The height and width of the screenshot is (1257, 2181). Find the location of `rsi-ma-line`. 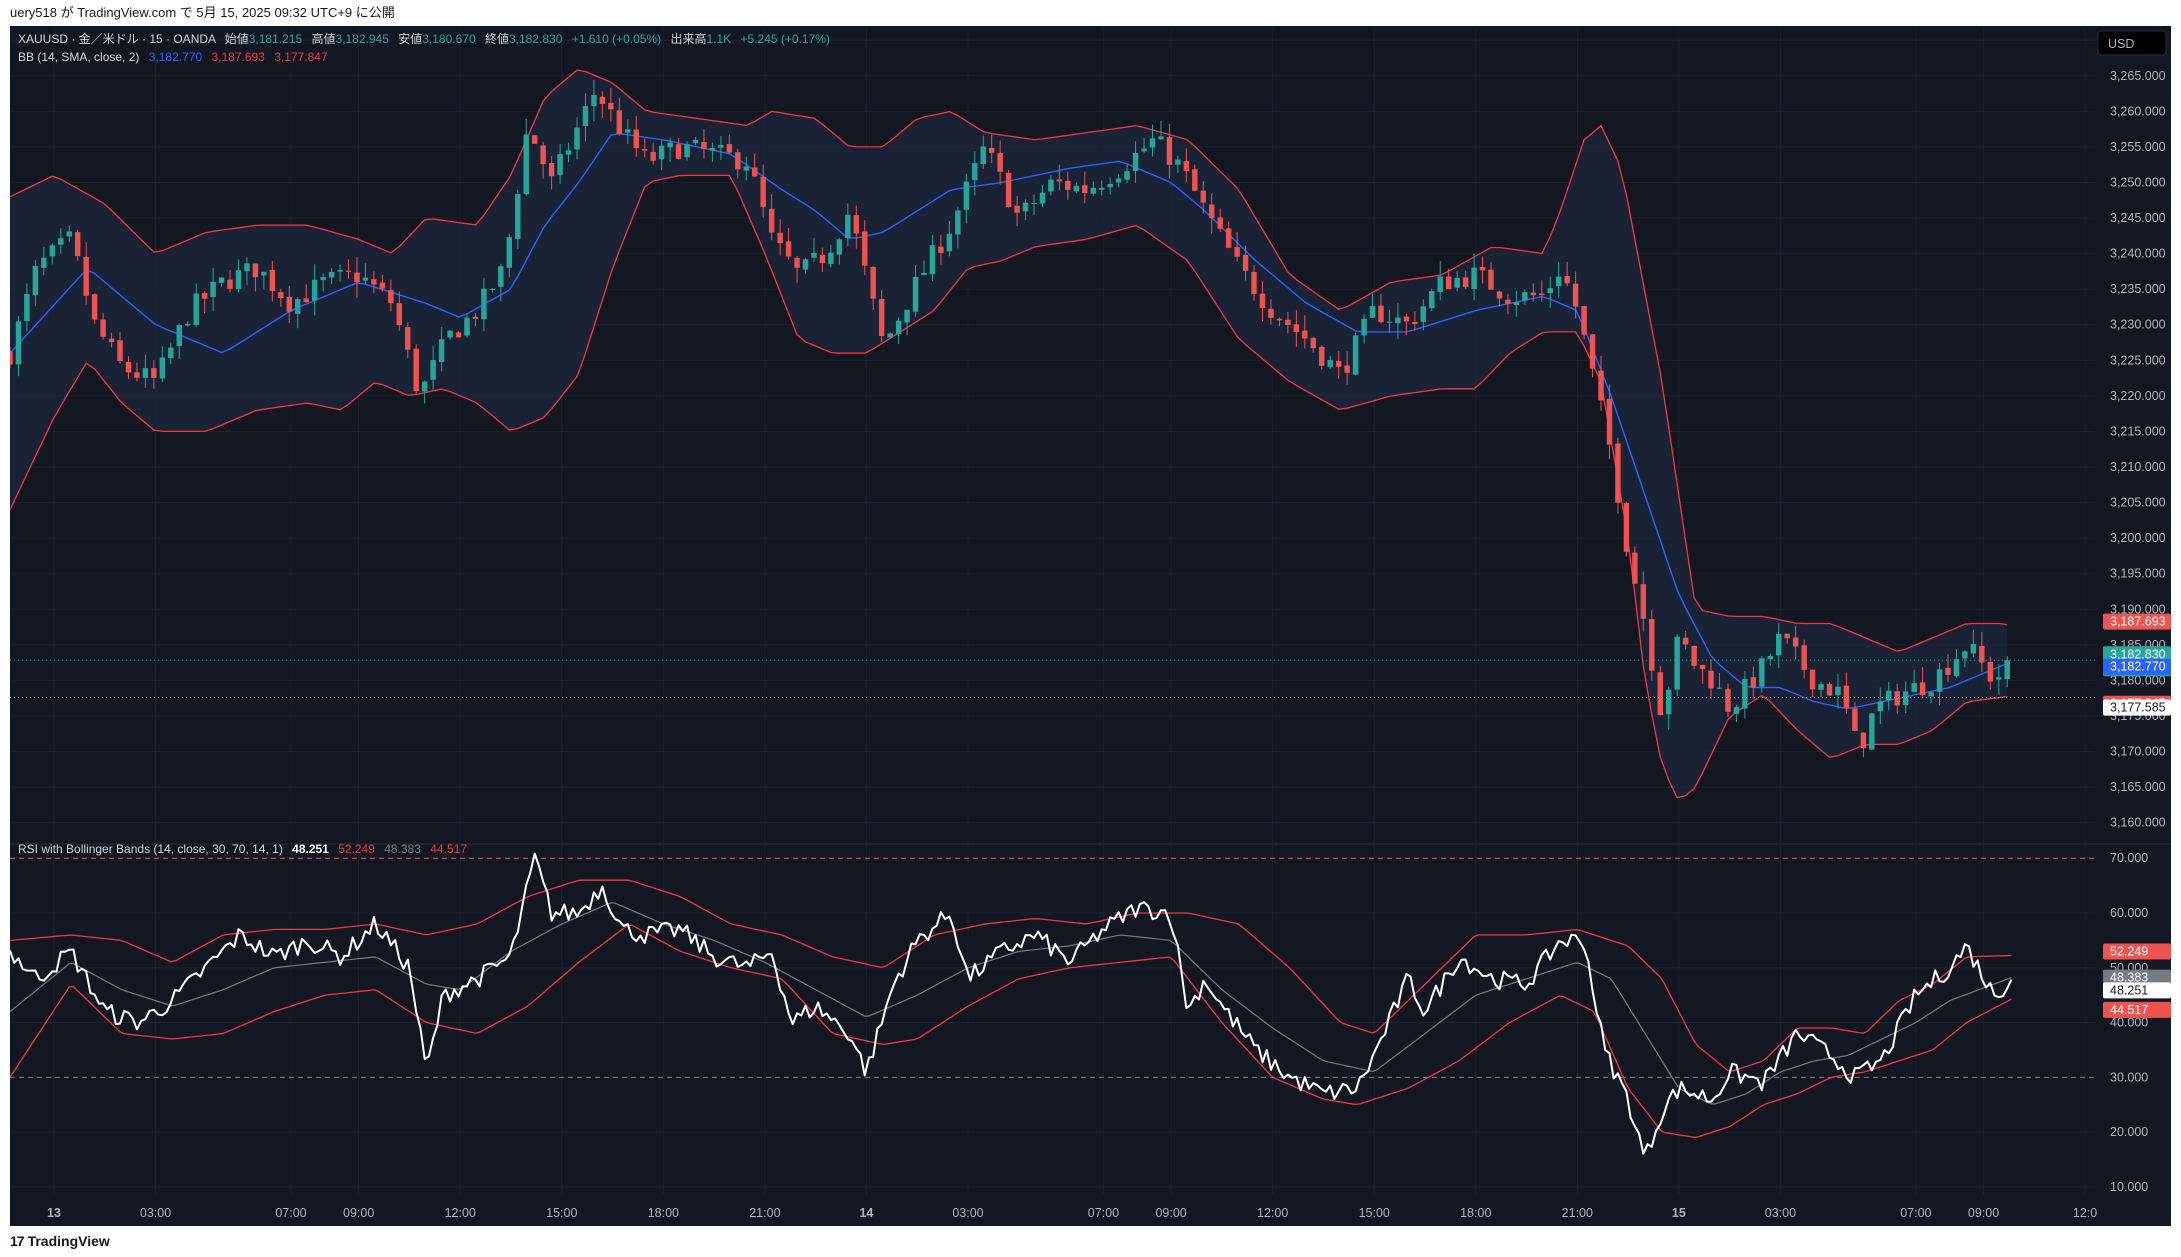

rsi-ma-line is located at coordinates (1011, 1003).